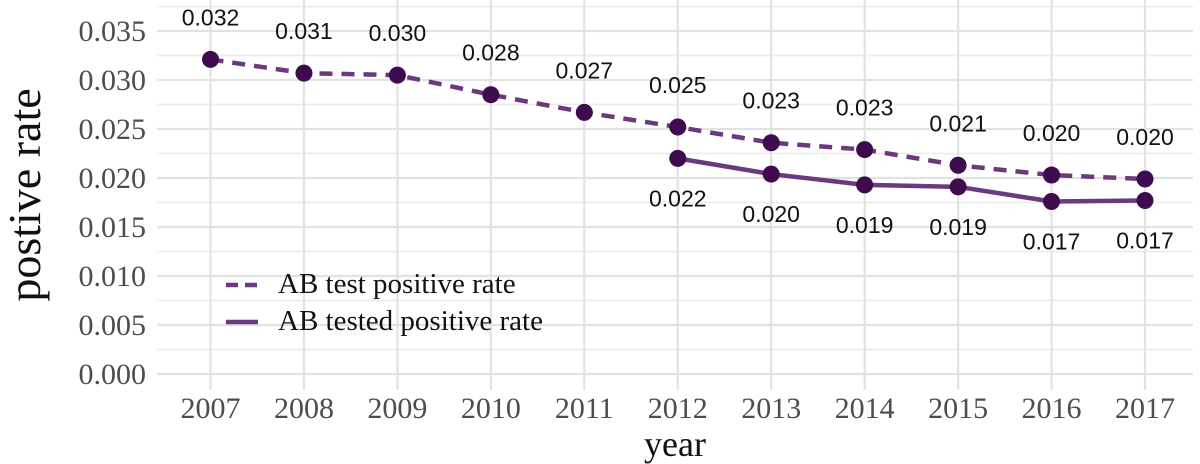 This screenshot has width=1200, height=464. Describe the element at coordinates (242, 321) in the screenshot. I see `solid-line-key-icon` at that location.